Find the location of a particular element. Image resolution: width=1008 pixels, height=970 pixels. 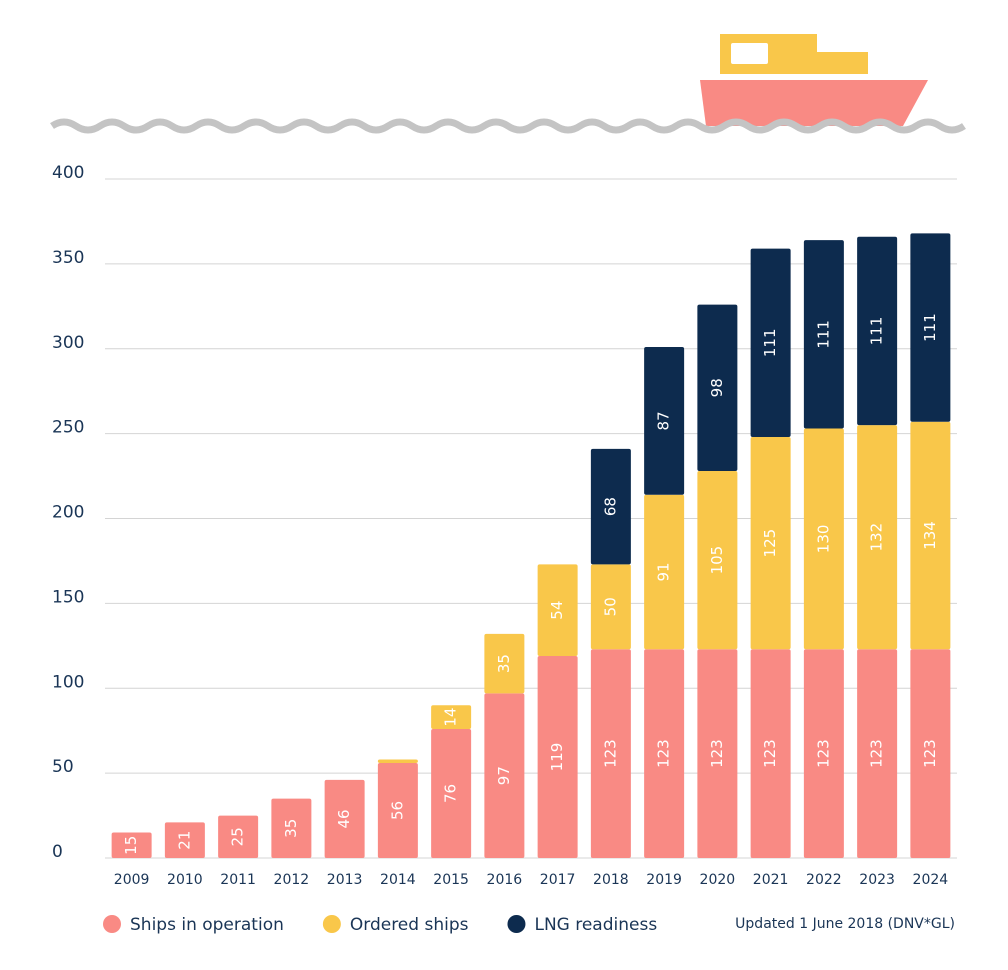

ship-illustration is located at coordinates (814, 80).